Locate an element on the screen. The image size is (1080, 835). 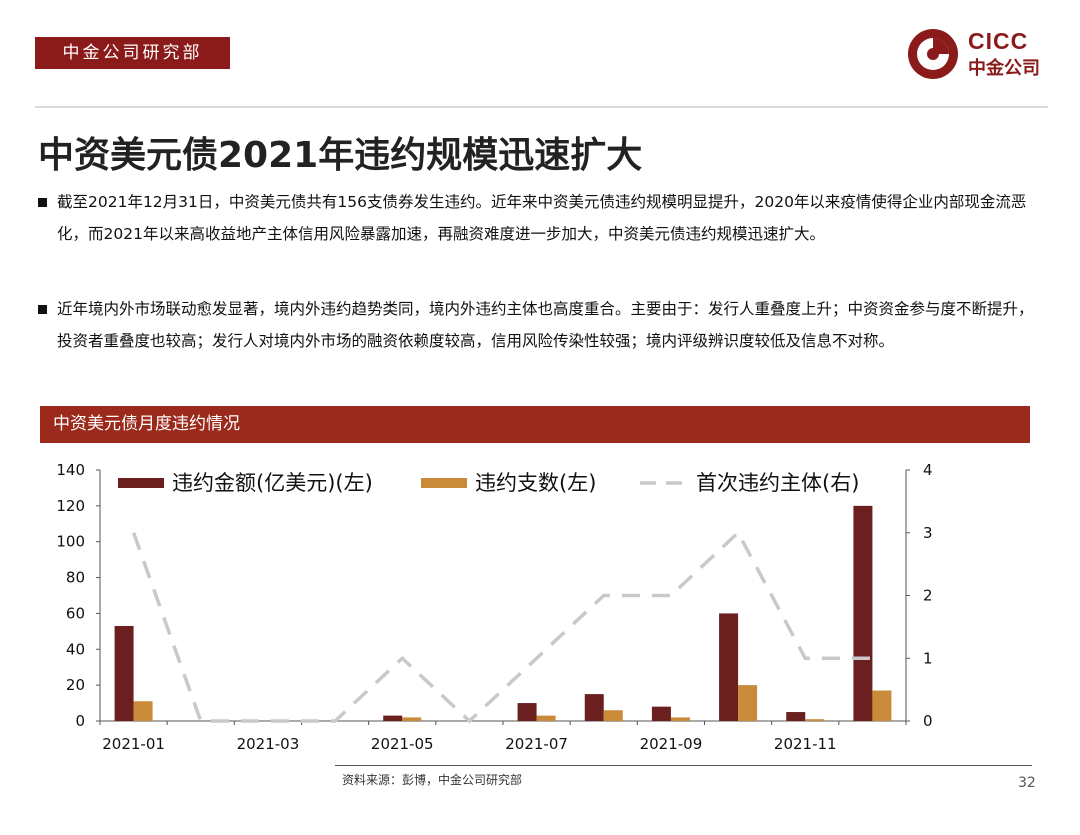
page-number: 32 is located at coordinates (1027, 783).